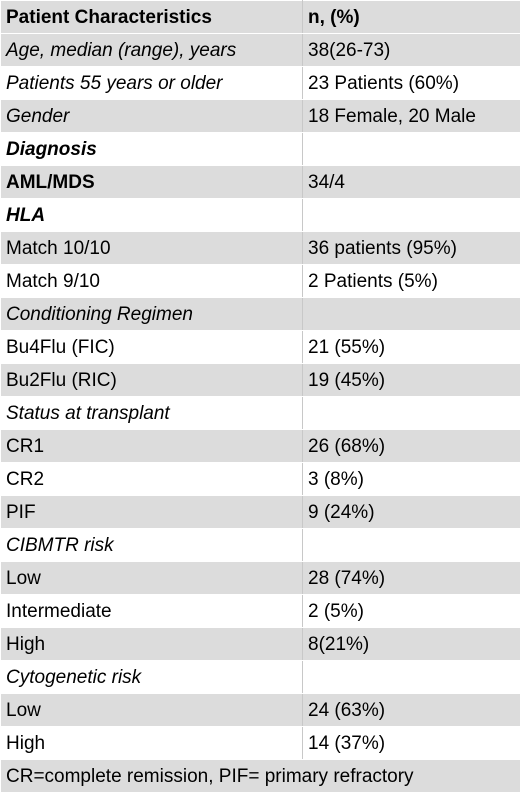  Describe the element at coordinates (411, 446) in the screenshot. I see `row-value: 26 (68%)` at that location.